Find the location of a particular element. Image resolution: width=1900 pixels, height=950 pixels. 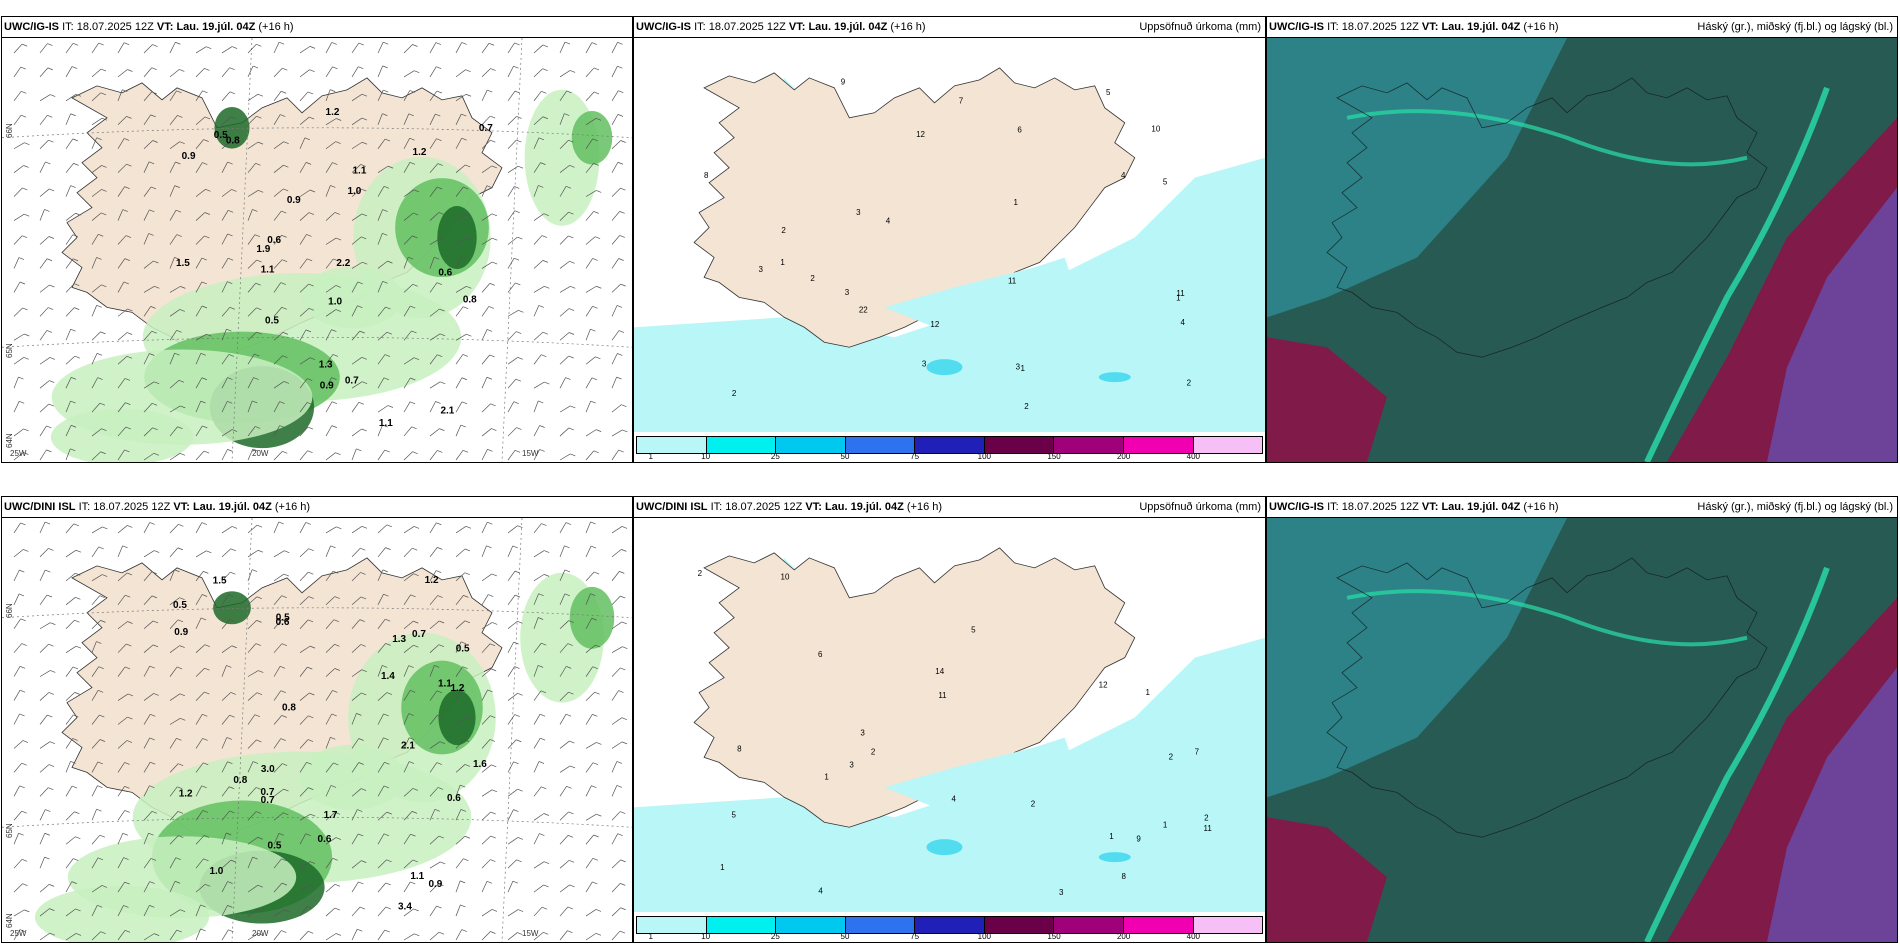

contour-label: 3.4 is located at coordinates (405, 906).